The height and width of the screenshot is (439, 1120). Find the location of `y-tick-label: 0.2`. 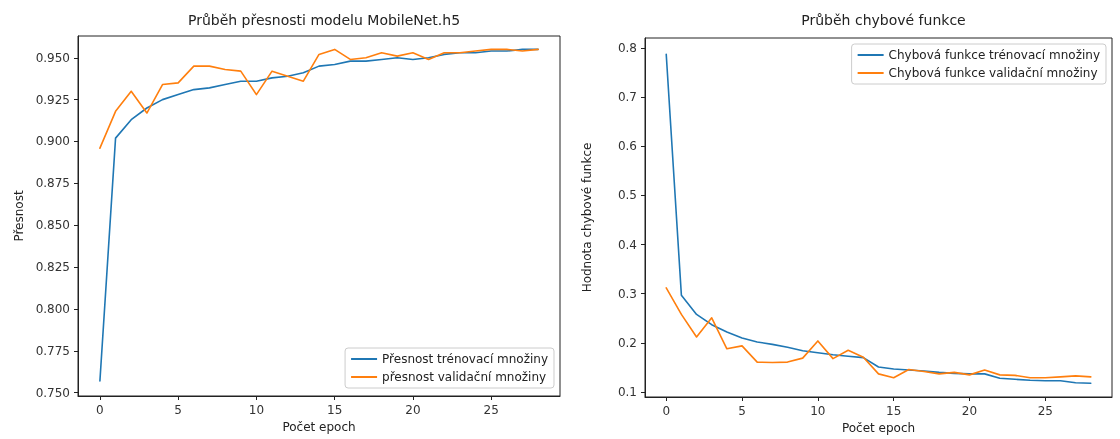

y-tick-label: 0.2 is located at coordinates (627, 342).